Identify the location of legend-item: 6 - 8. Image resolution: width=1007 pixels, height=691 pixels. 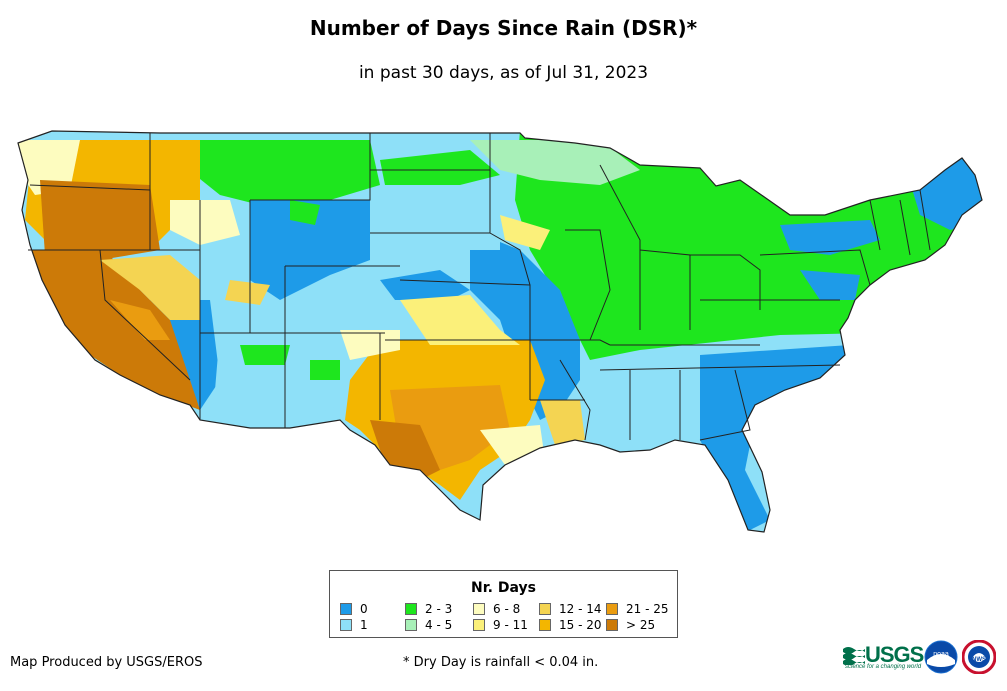
(496, 609).